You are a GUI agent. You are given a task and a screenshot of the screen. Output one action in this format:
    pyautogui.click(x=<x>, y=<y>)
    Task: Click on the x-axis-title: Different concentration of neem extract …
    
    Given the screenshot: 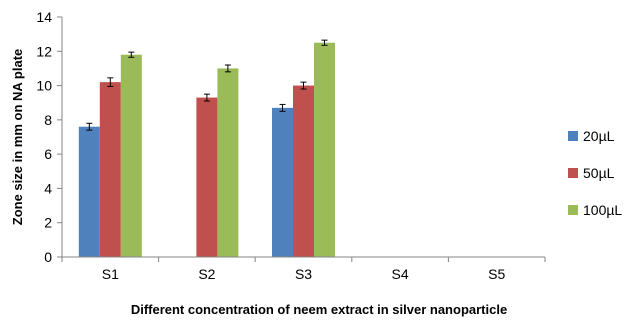 What is the action you would take?
    pyautogui.click(x=319, y=309)
    